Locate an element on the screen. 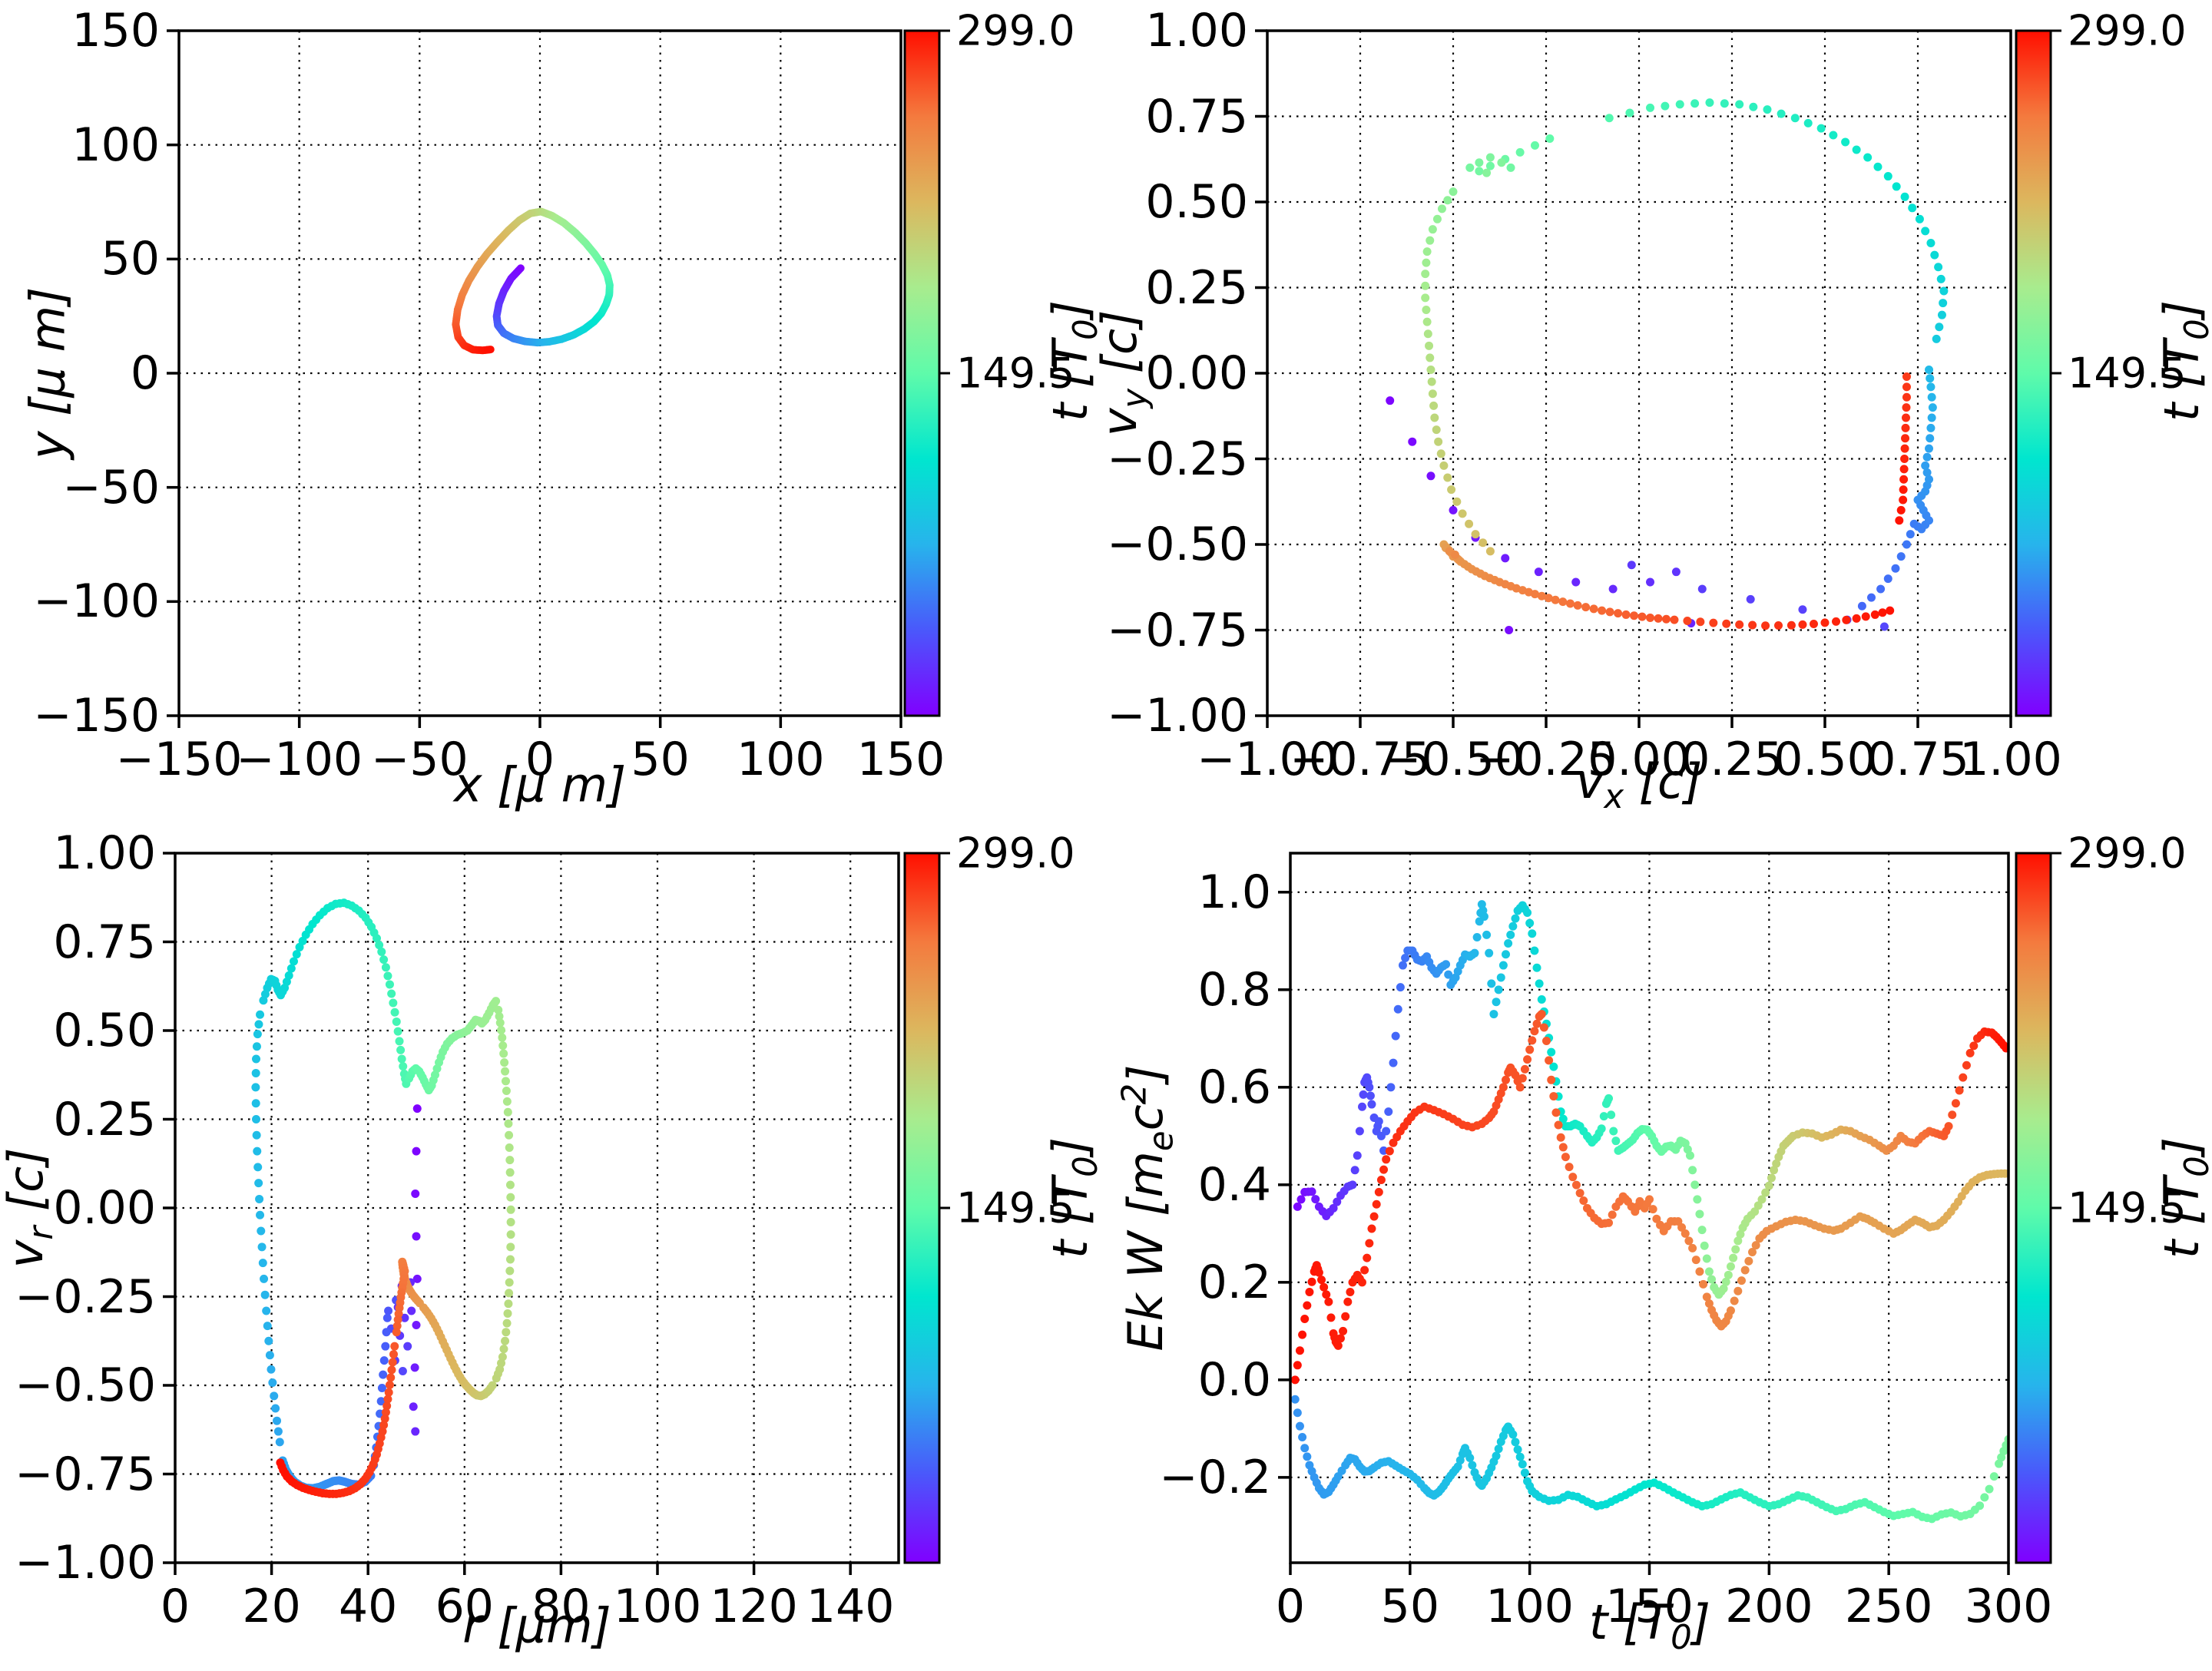 The width and height of the screenshot is (2212, 1671). xy-xlabel: x [μ m] is located at coordinates (540, 784).